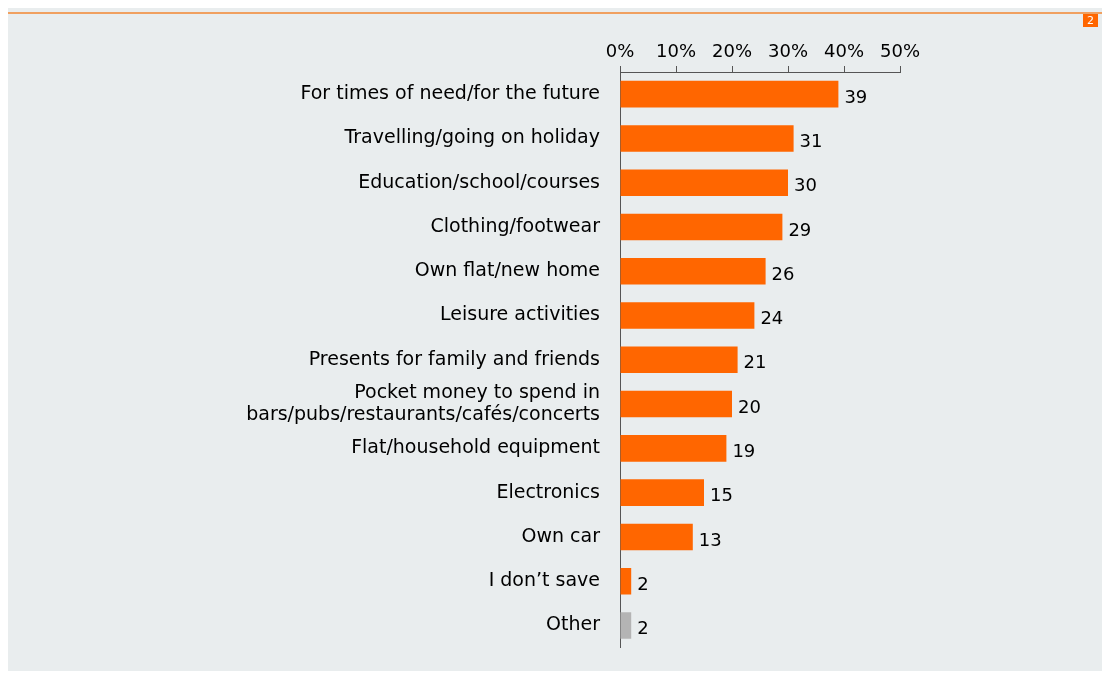  I want to click on y-tick-label: Own car, so click(561, 534).